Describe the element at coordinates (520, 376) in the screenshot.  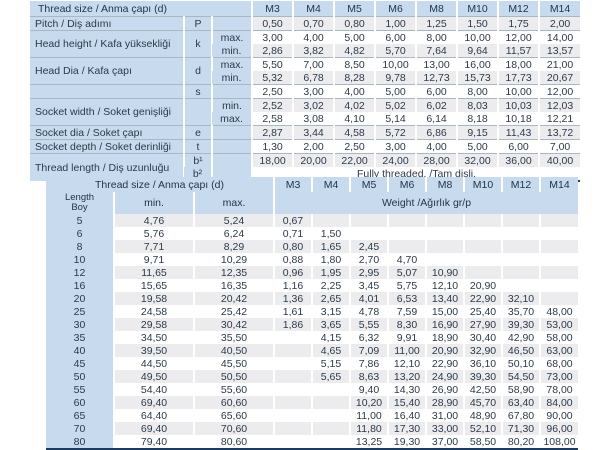
I see `weight-cell: 54,50` at that location.